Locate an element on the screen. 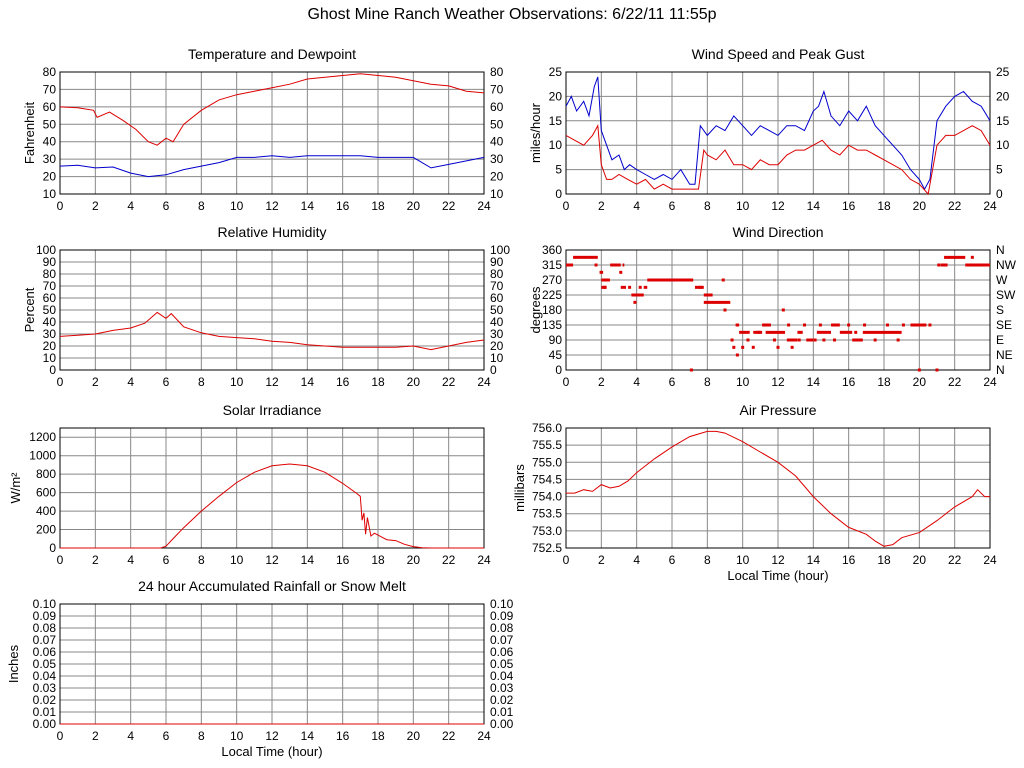  y-right-tick-label: 10 is located at coordinates (497, 194).